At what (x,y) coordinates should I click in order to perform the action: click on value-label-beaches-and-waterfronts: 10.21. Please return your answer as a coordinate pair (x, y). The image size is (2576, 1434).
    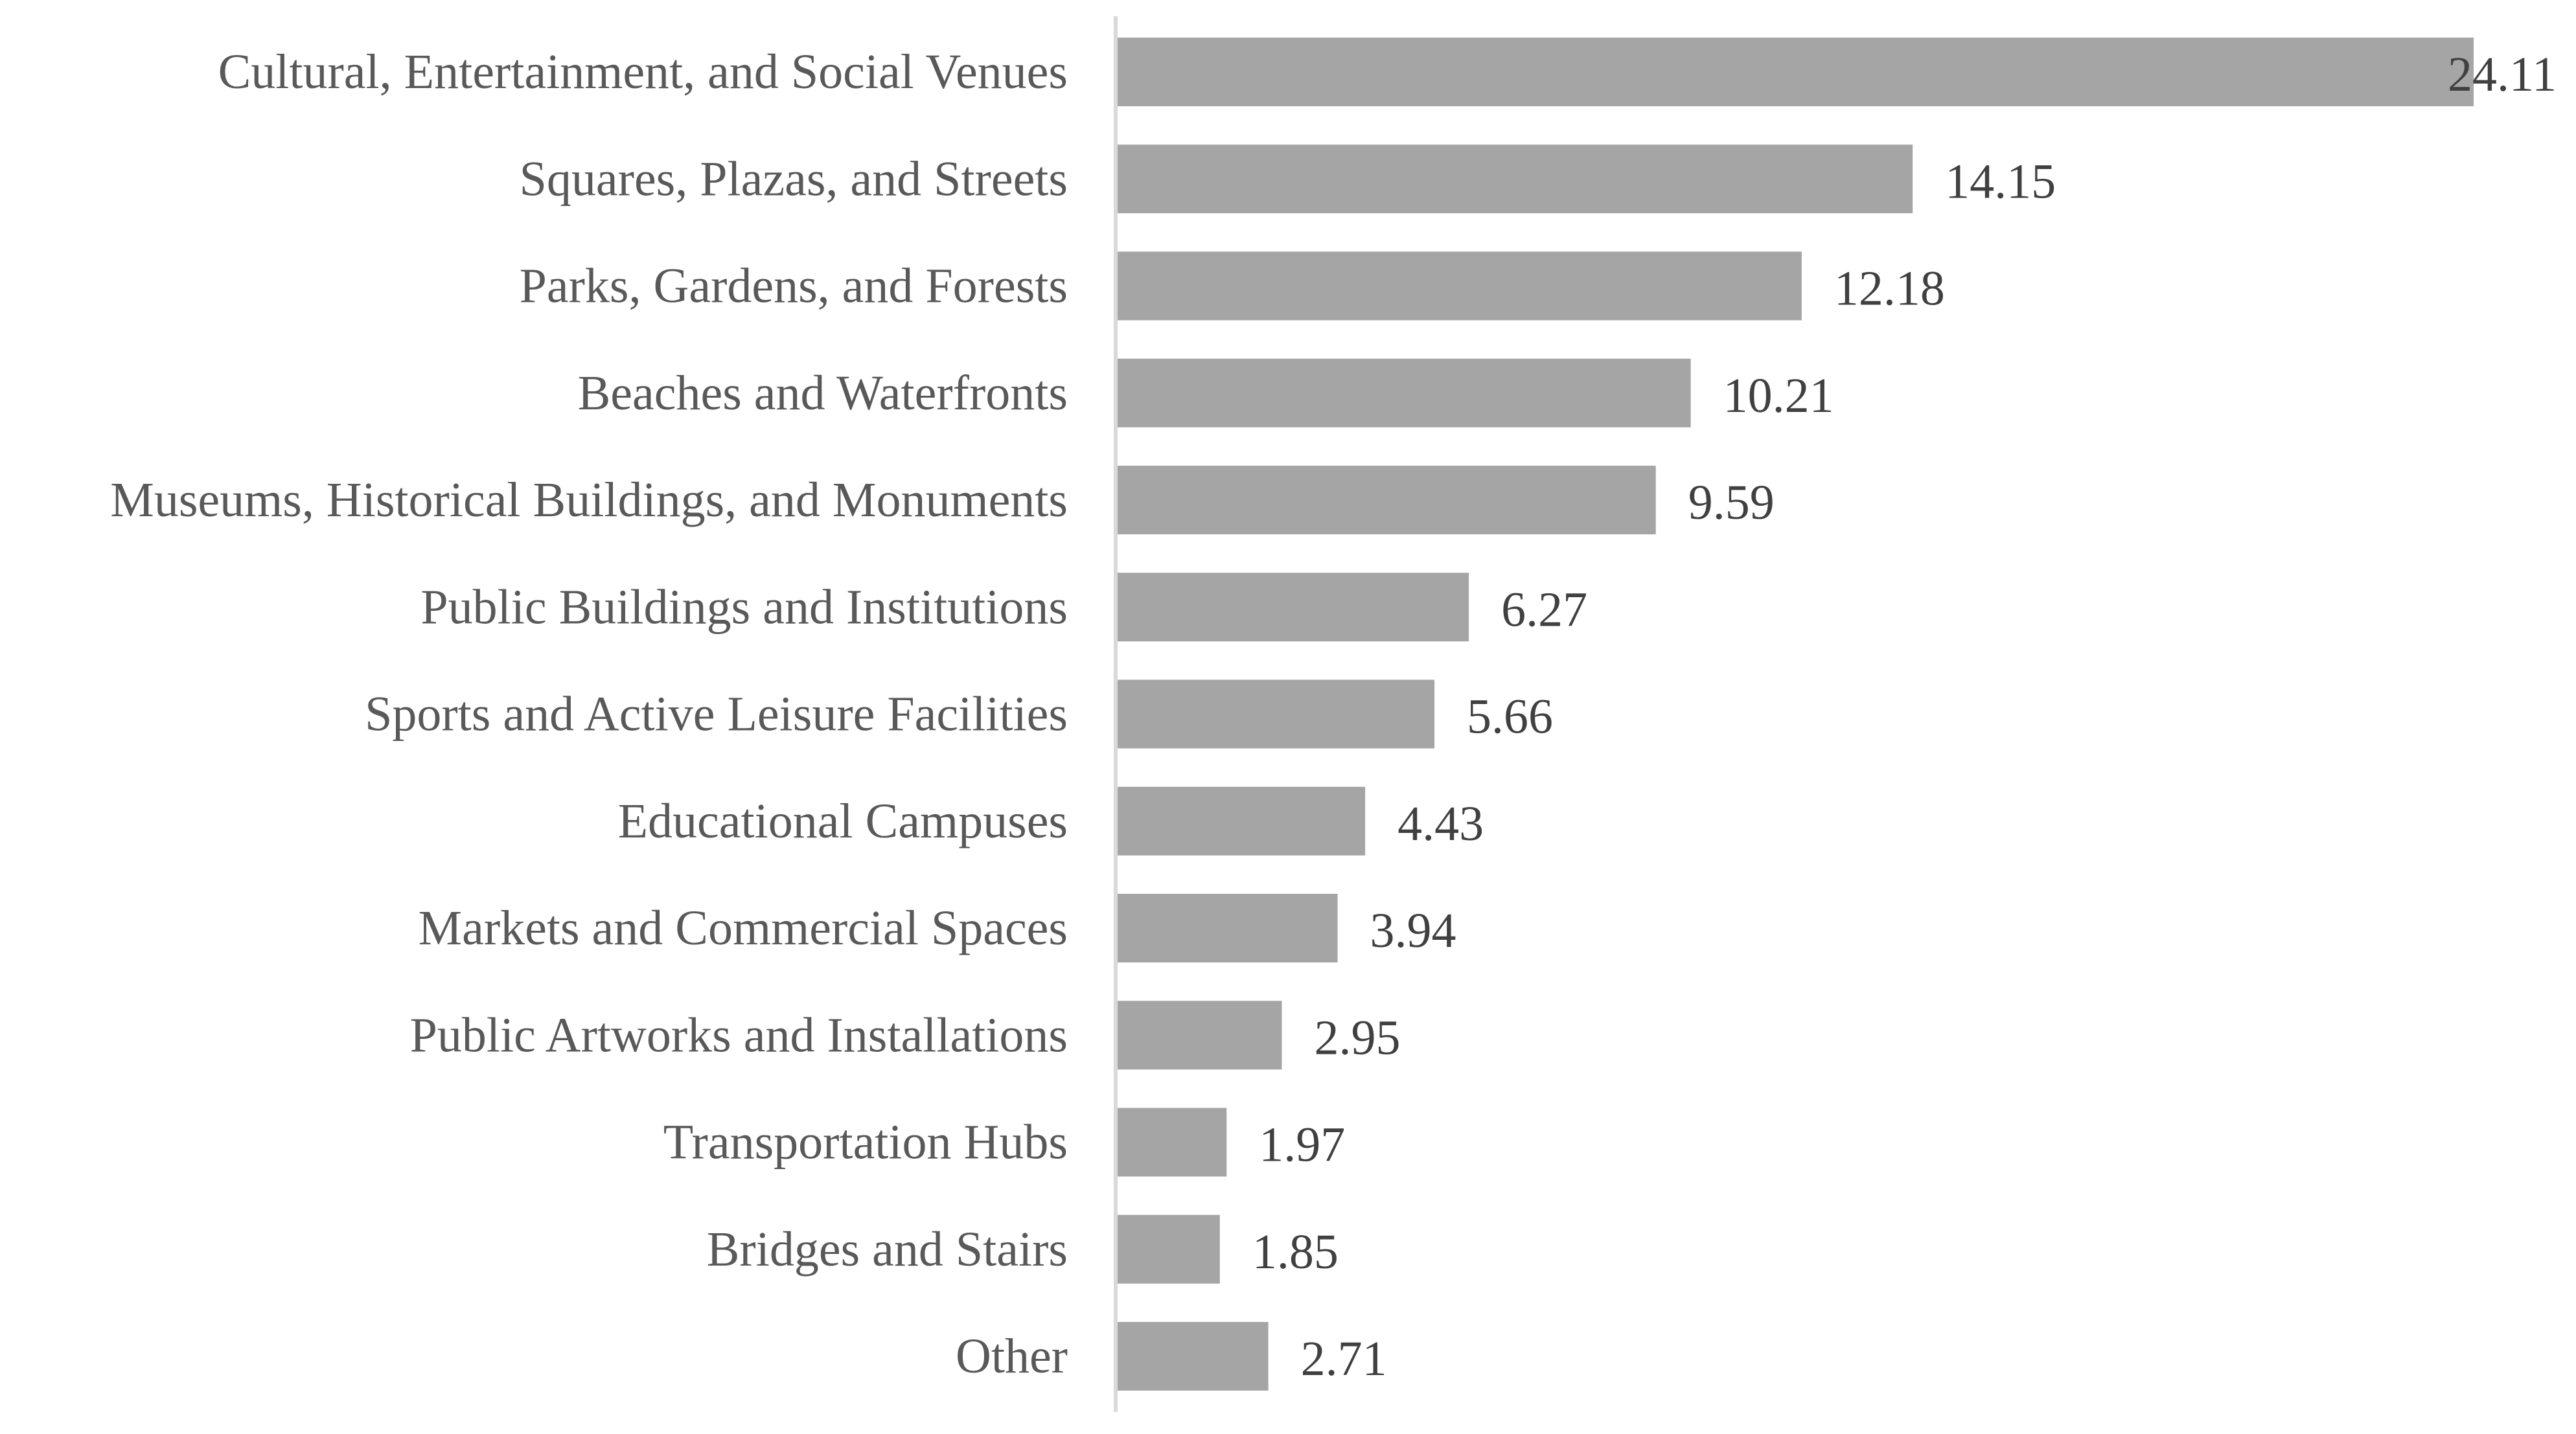
    Looking at the image, I should click on (1778, 396).